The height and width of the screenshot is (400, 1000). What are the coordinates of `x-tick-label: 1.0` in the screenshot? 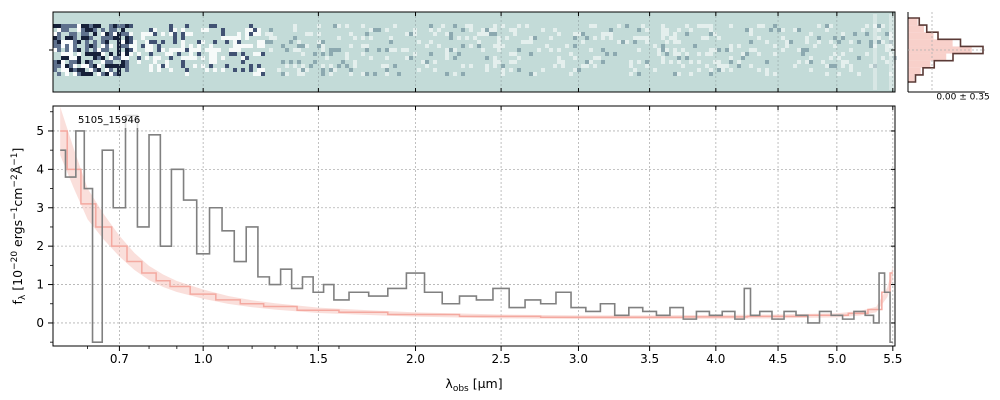 It's located at (203, 359).